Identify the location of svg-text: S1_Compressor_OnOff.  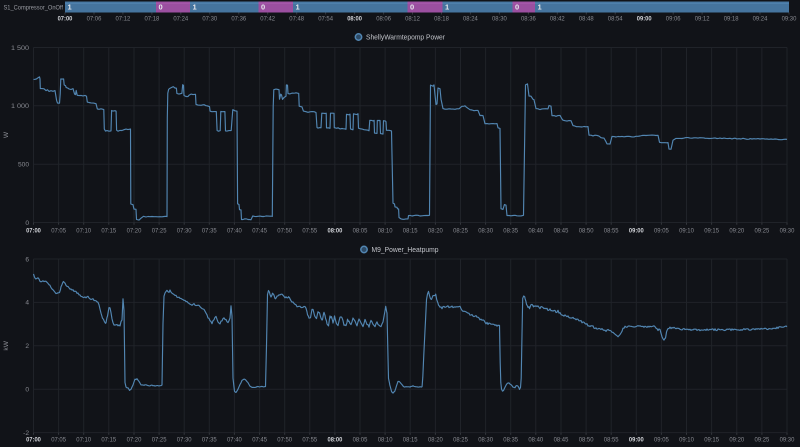
(34, 8).